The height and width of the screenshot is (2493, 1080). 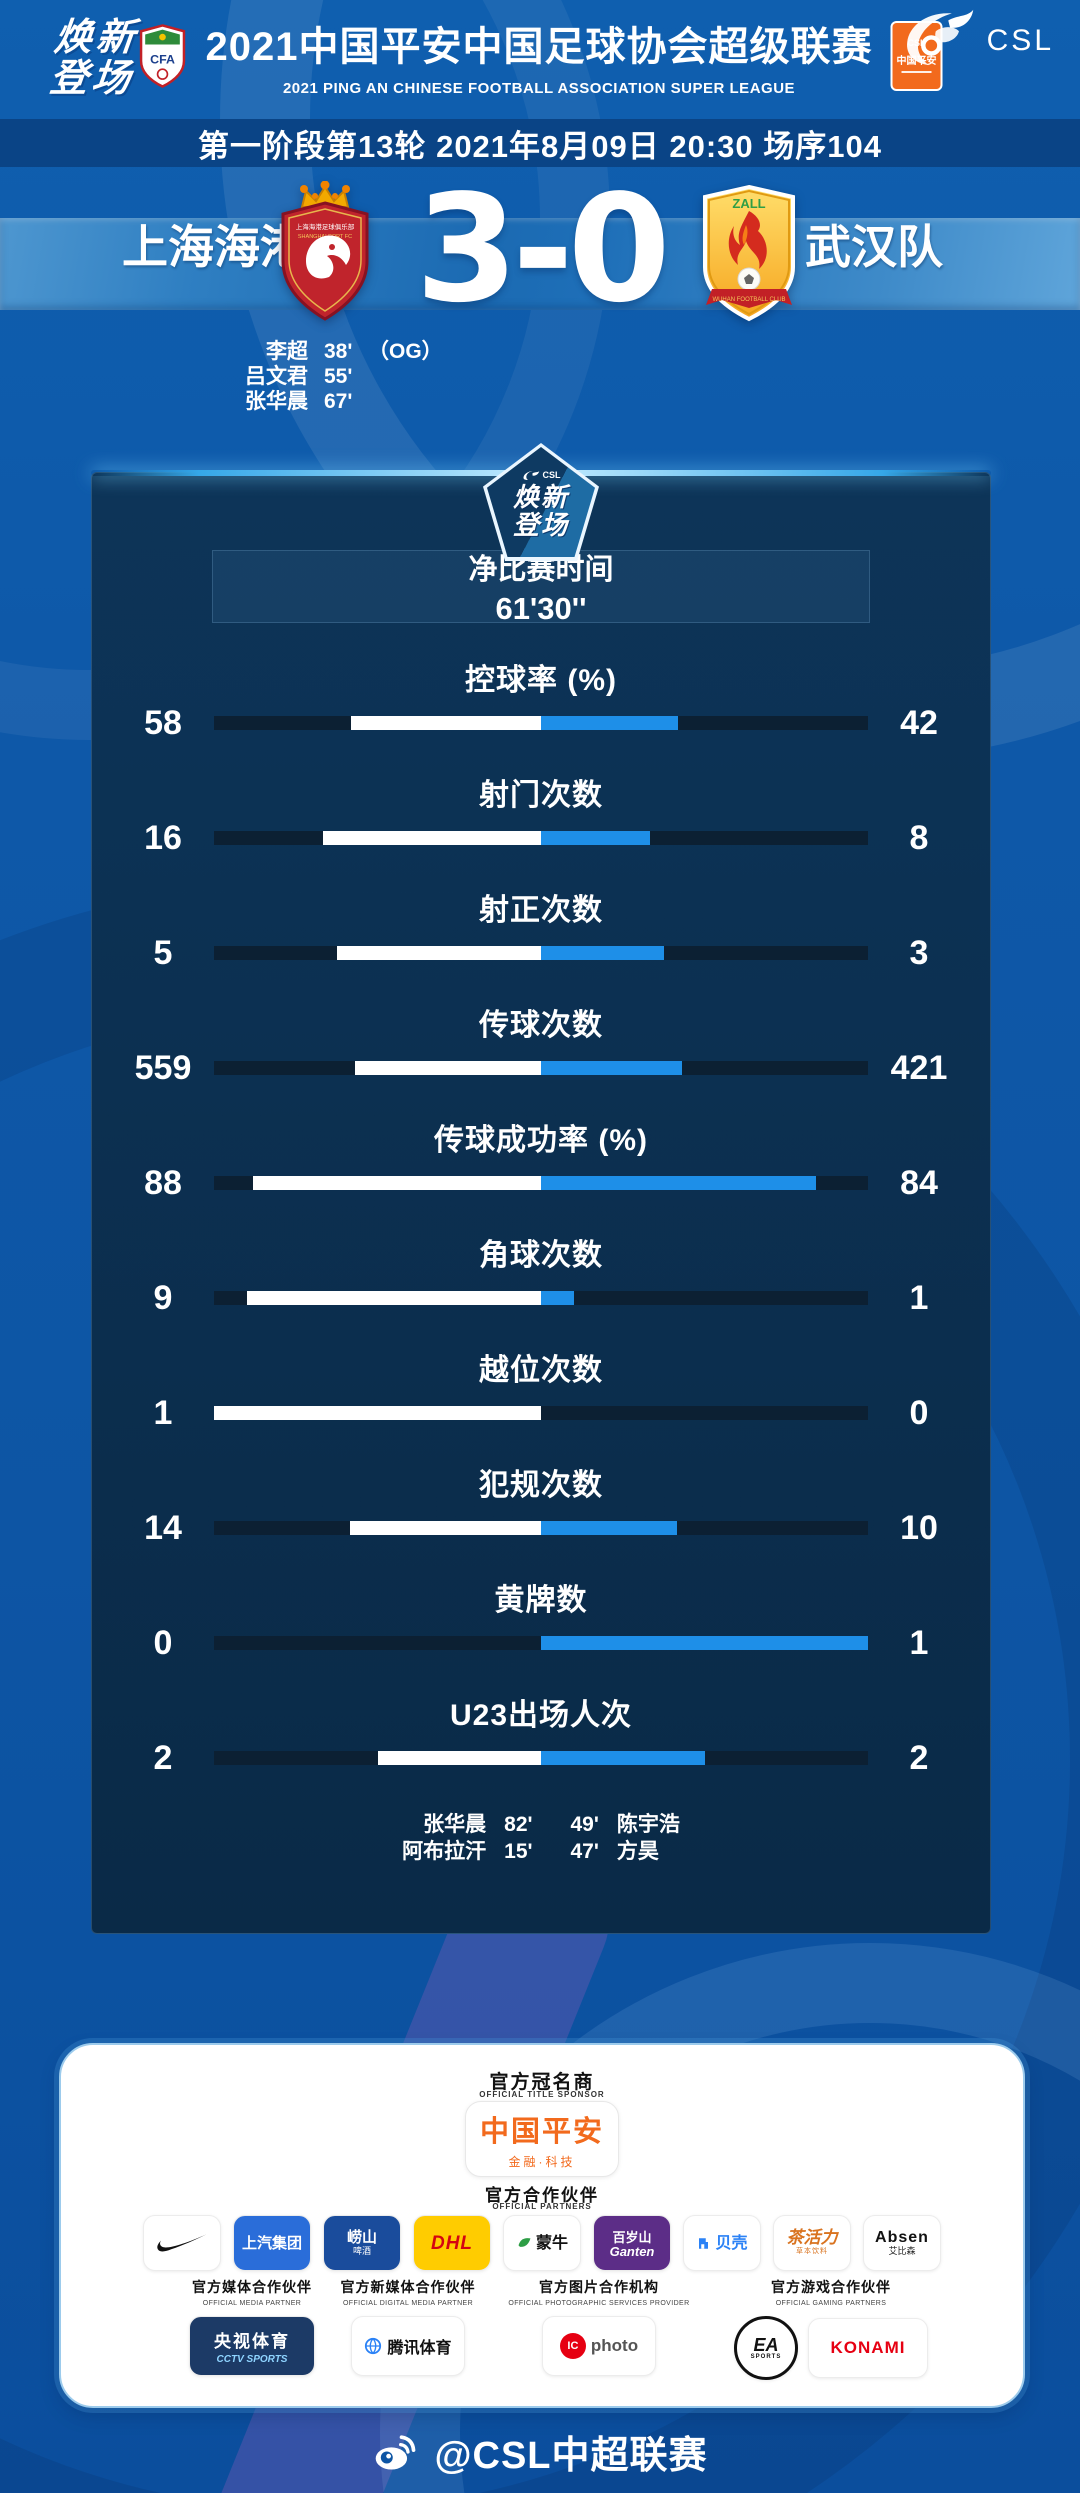 What do you see at coordinates (749, 253) in the screenshot?
I see `away-crest-icon: ZALL WUHAN FOOTBALL CLUB` at bounding box center [749, 253].